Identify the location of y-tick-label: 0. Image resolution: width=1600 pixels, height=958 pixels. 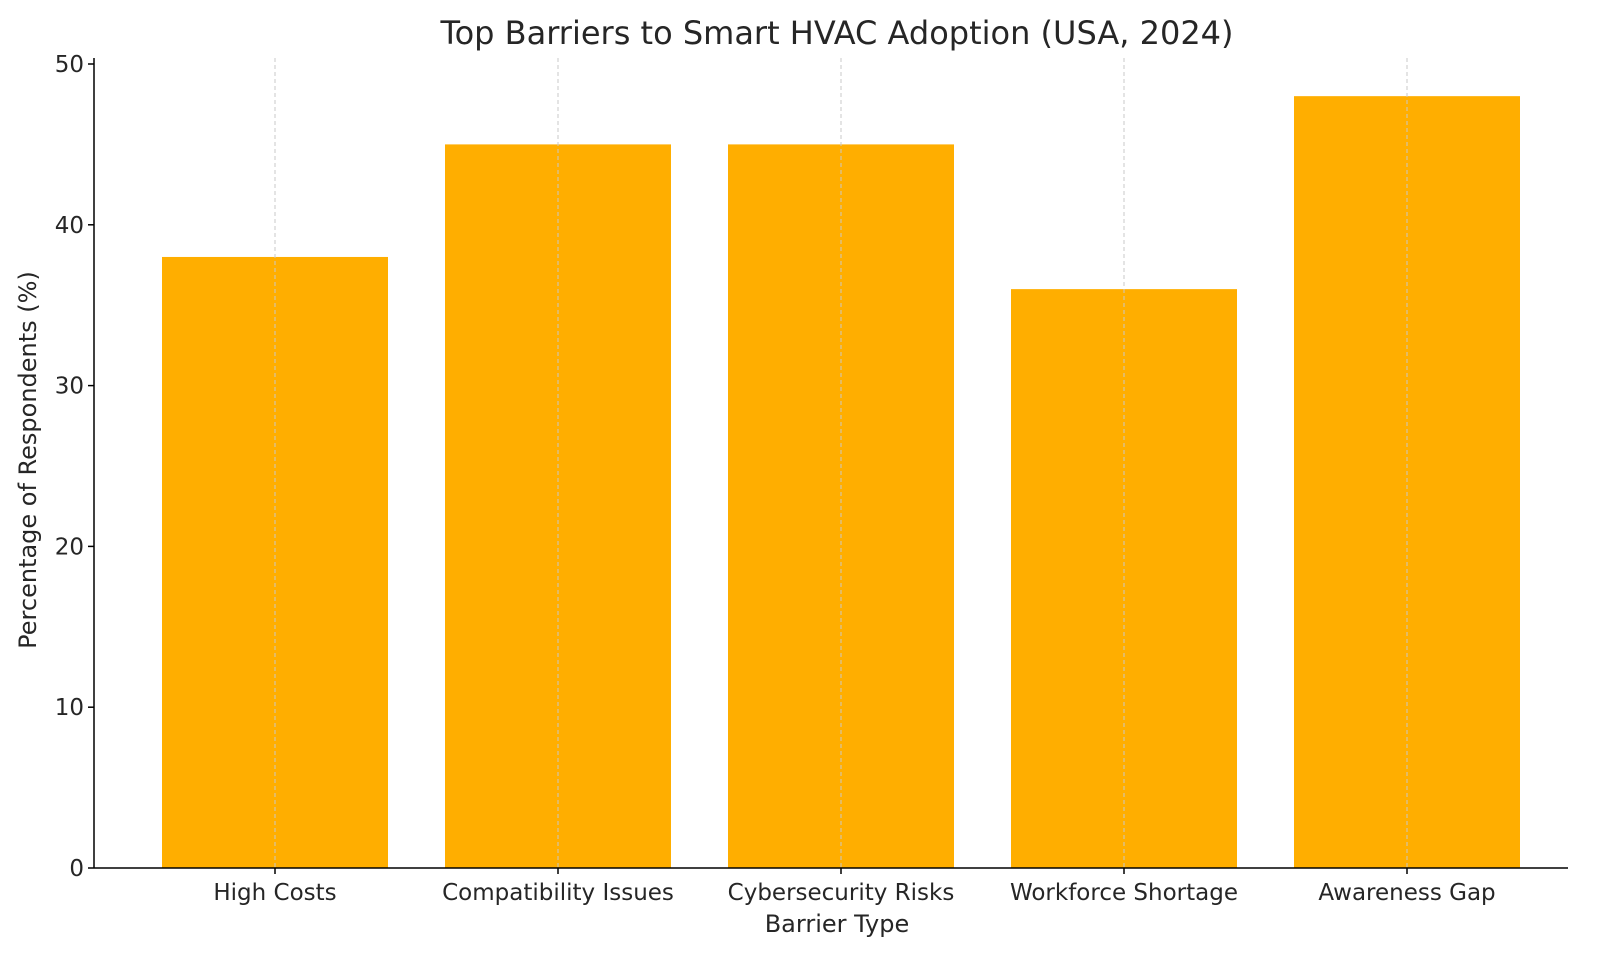
(76, 869).